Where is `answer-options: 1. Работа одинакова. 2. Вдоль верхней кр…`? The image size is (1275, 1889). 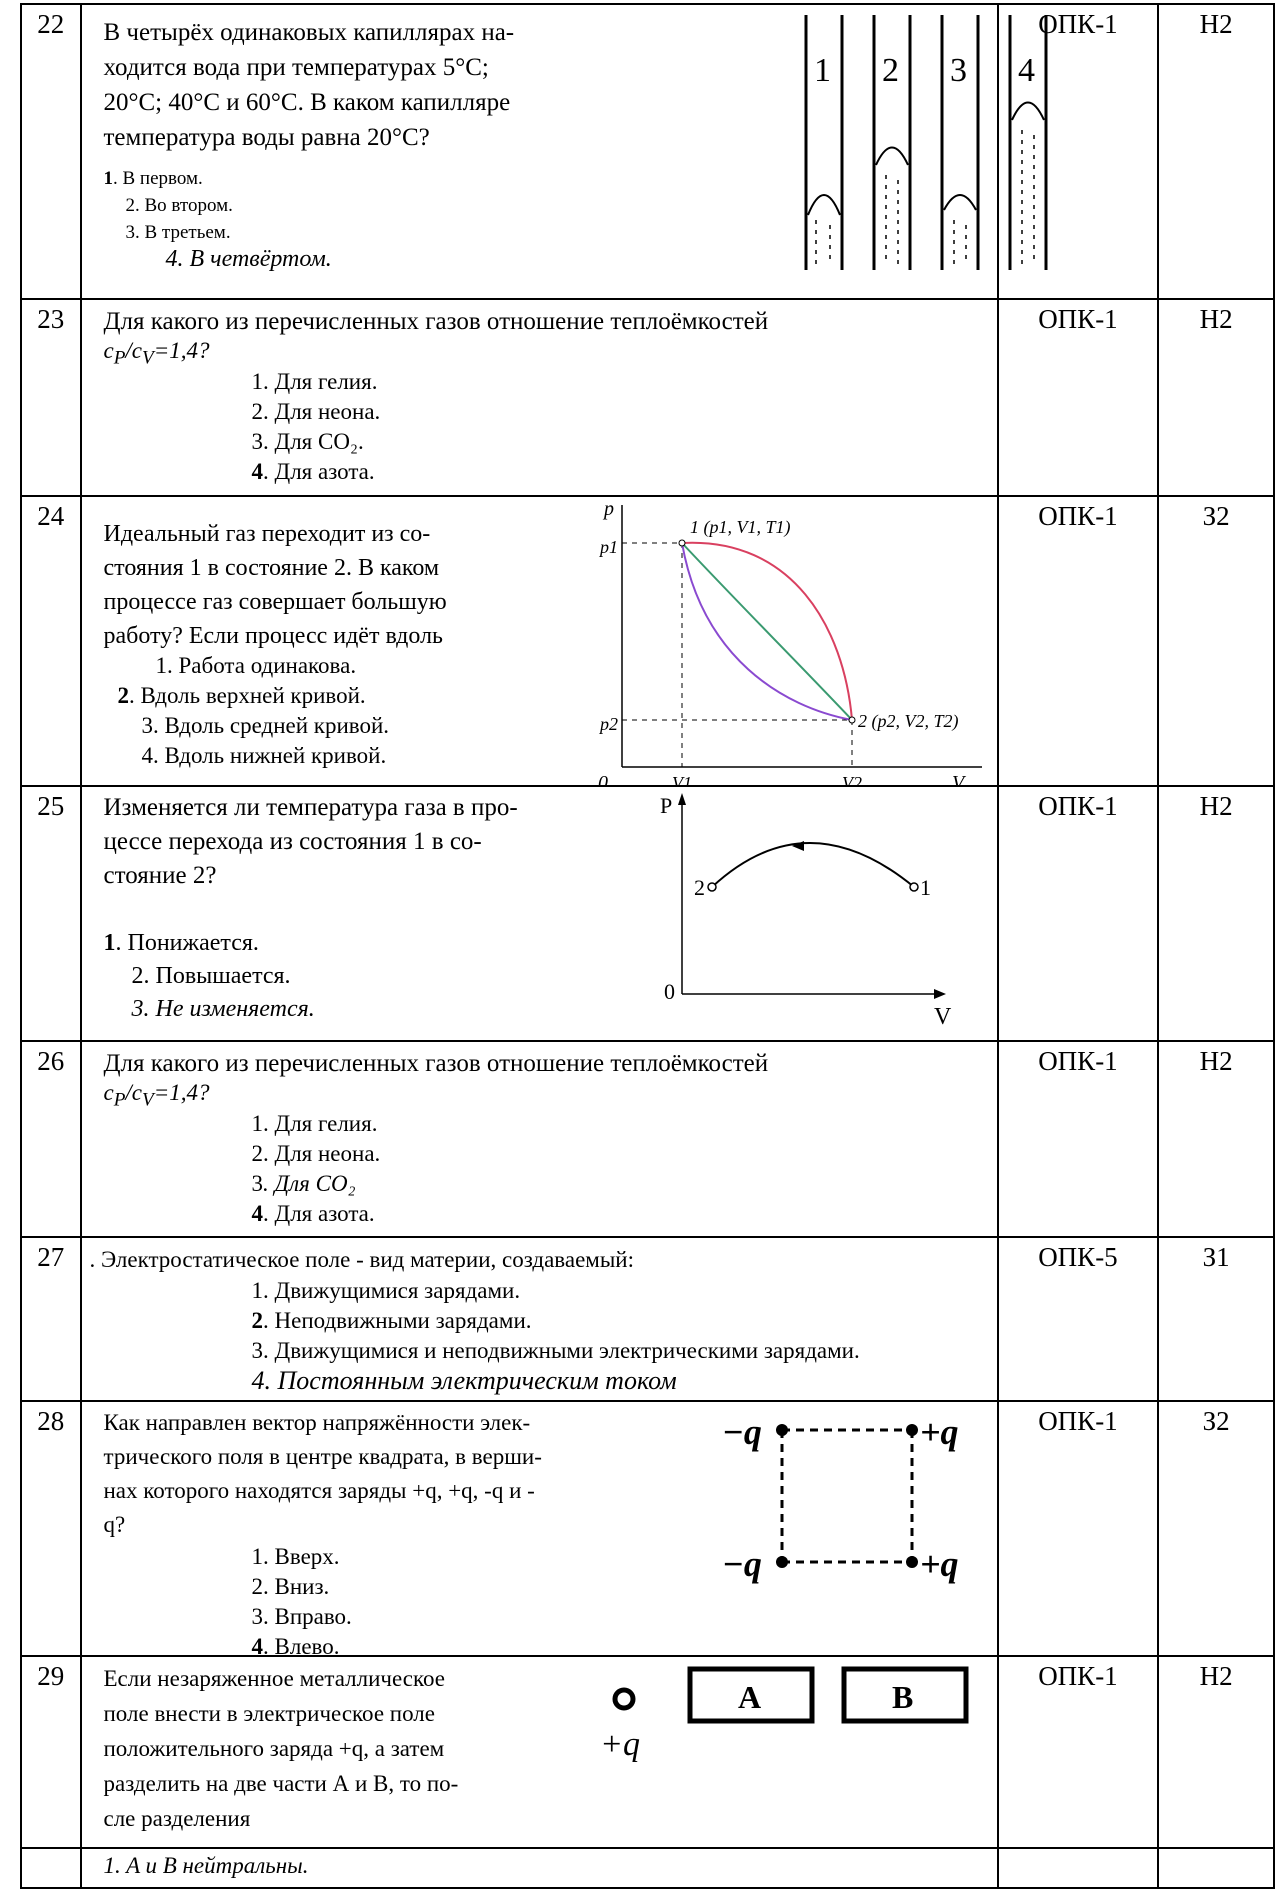 answer-options: 1. Работа одинакова. 2. Вдоль верхней кр… is located at coordinates (247, 711).